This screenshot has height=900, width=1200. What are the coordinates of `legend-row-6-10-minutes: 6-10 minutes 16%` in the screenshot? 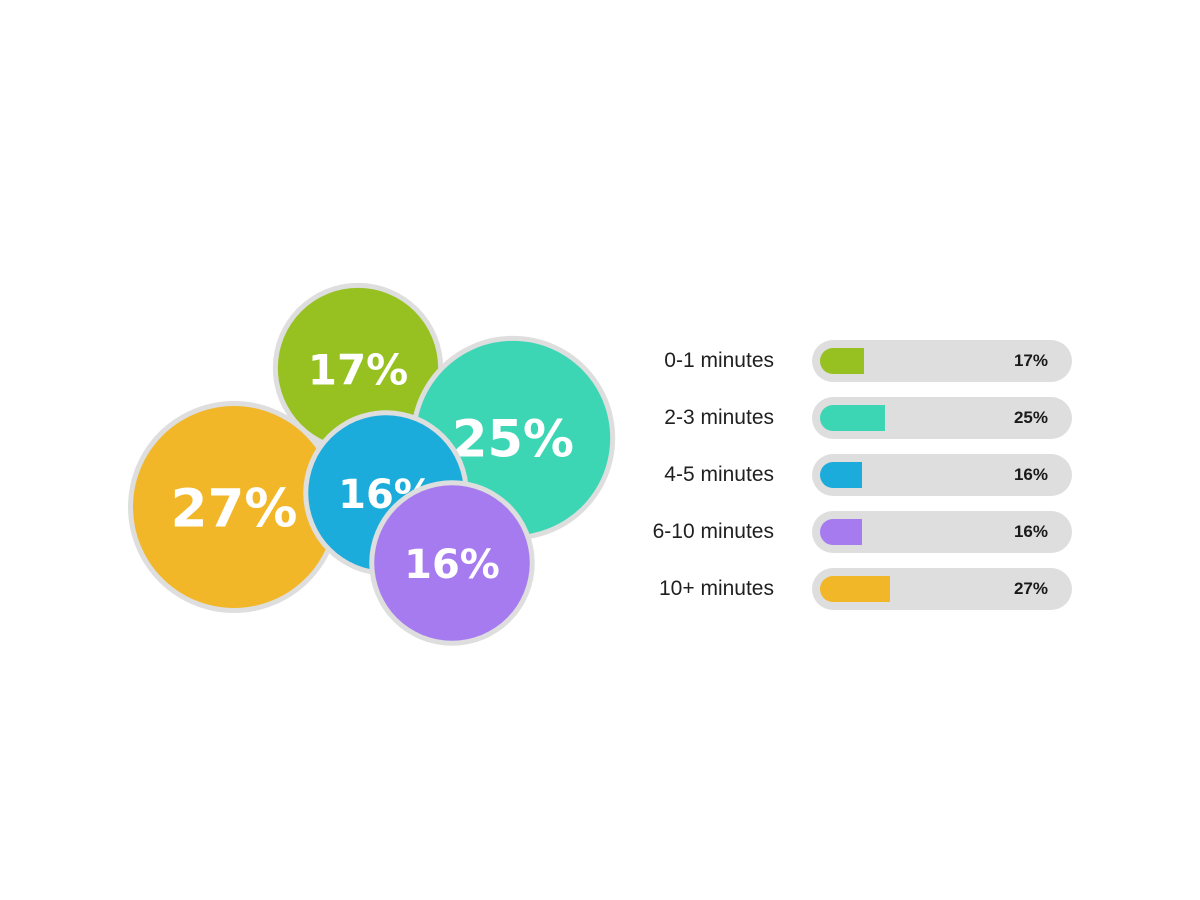 It's located at (855, 532).